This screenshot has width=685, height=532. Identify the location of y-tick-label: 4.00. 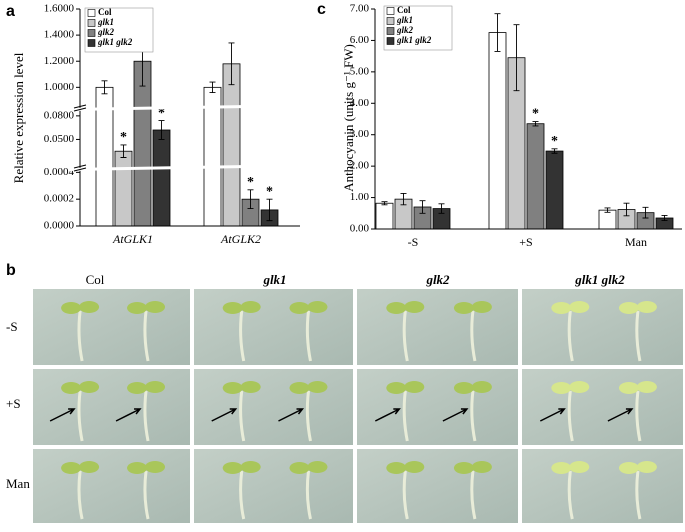
(360, 103).